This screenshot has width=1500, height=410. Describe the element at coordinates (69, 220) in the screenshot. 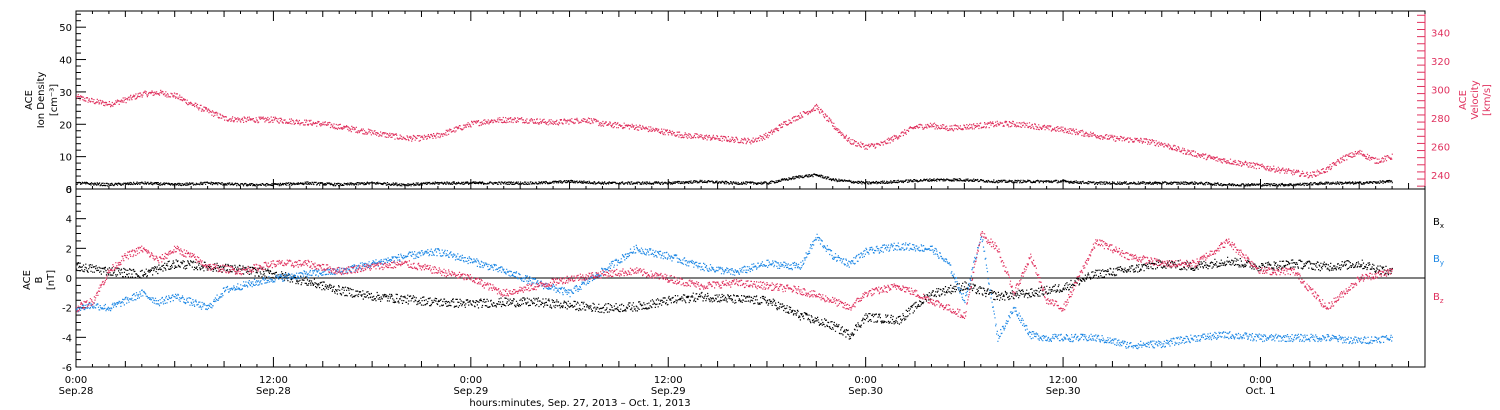

I see `bottom-left-tick-label: 4` at that location.